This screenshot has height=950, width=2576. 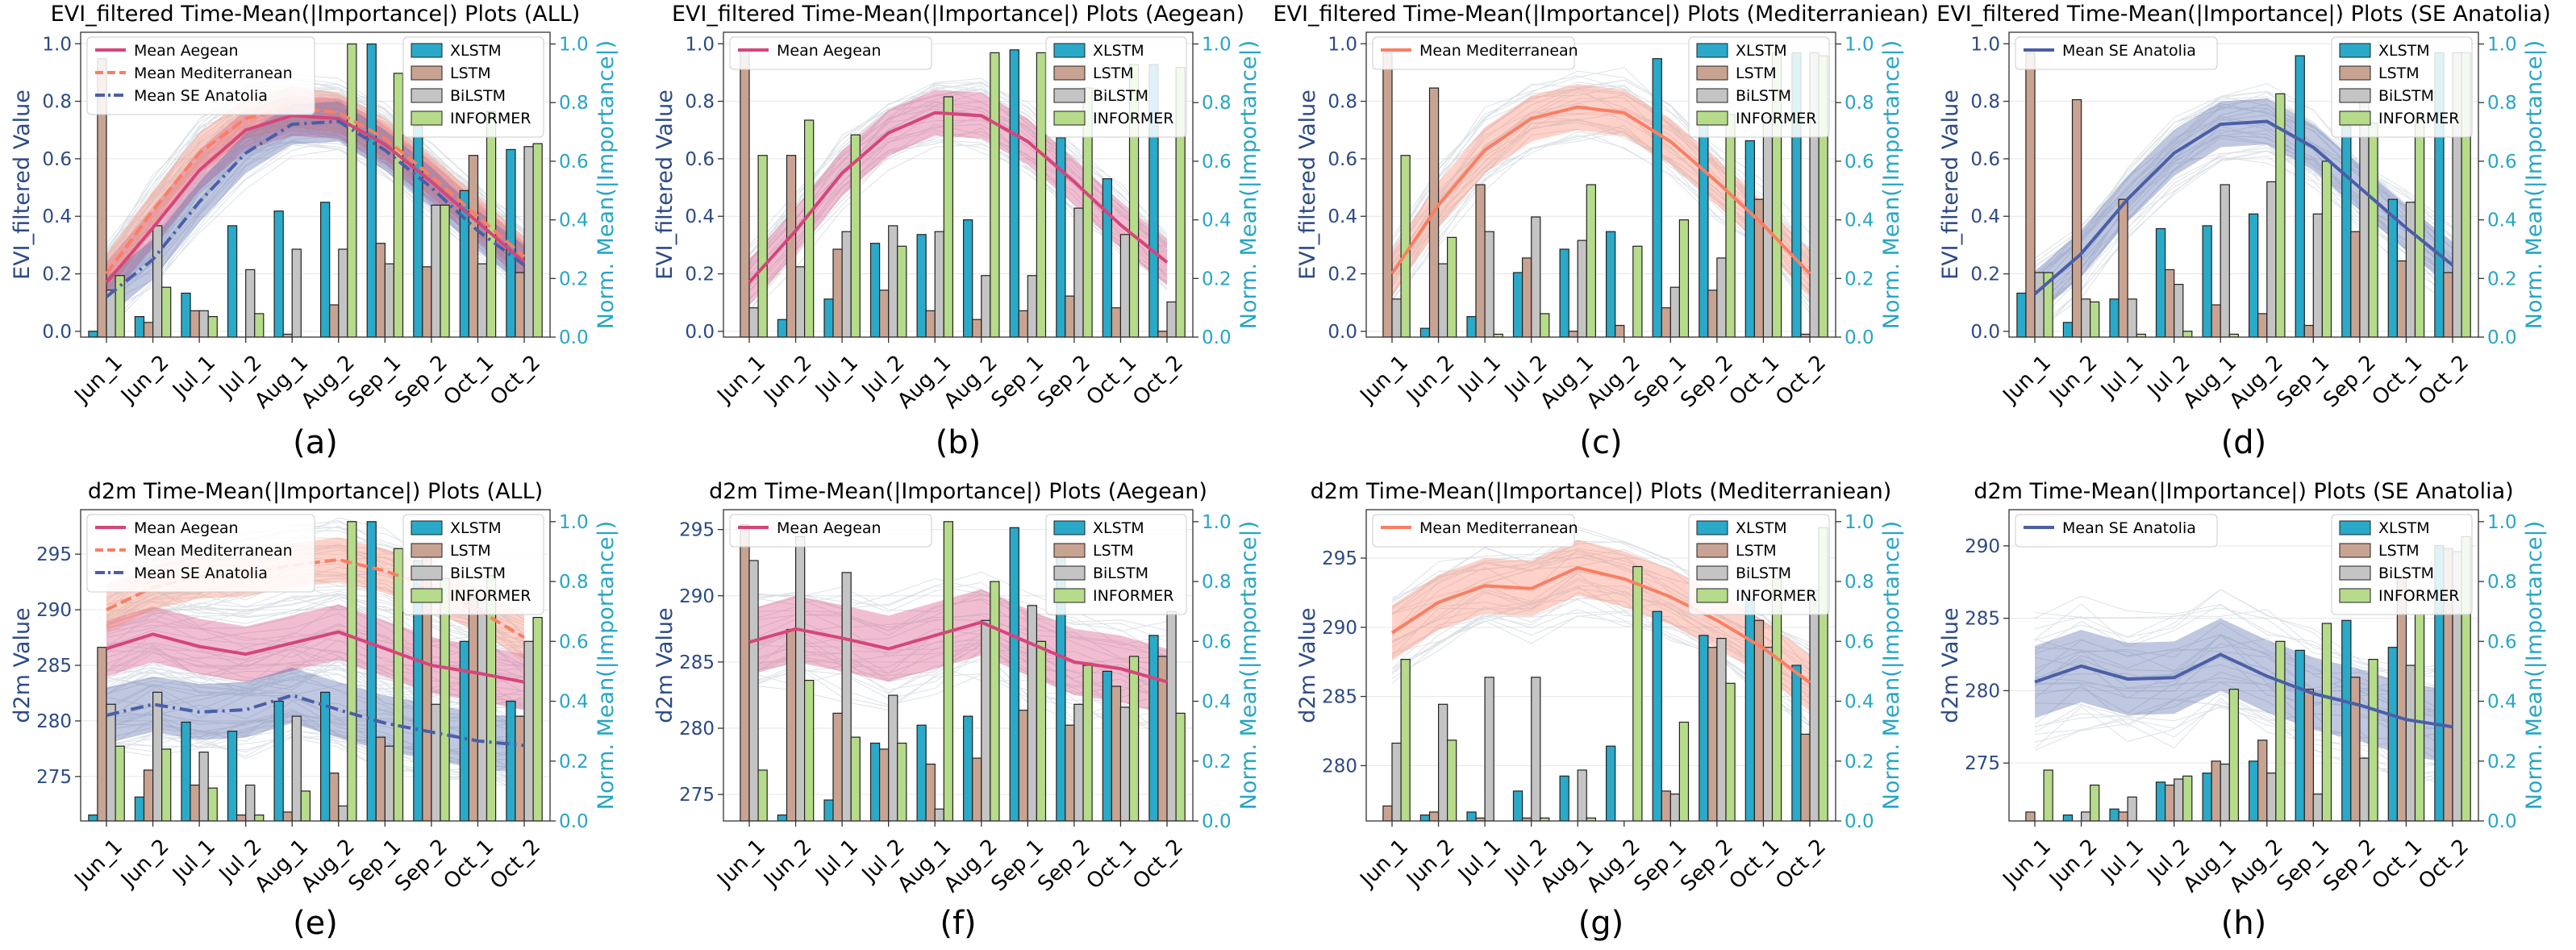 I want to click on legend-label: BiLSTM, so click(x=1763, y=96).